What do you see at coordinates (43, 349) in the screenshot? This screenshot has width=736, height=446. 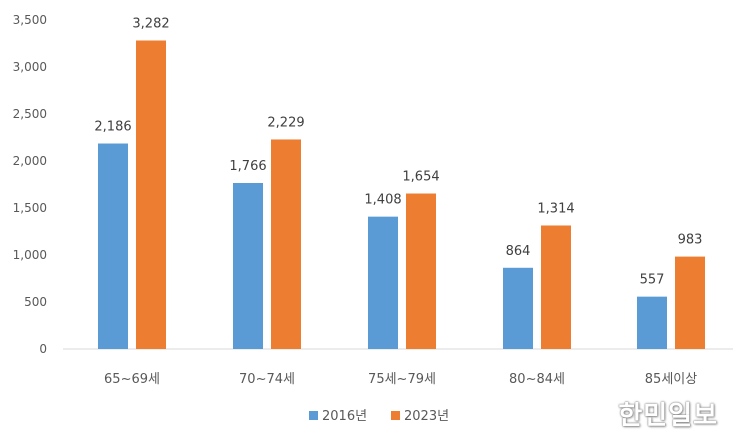 I see `y-tick-label: 0` at bounding box center [43, 349].